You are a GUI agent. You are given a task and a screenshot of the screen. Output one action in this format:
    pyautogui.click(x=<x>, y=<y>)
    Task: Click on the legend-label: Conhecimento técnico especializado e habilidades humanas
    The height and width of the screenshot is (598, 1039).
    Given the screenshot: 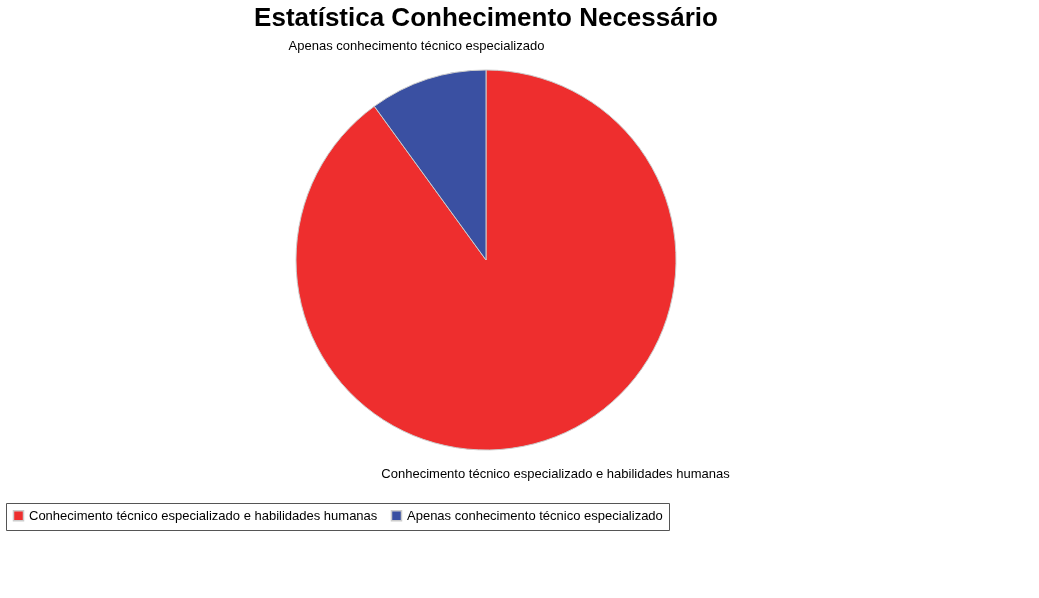 What is the action you would take?
    pyautogui.click(x=203, y=515)
    